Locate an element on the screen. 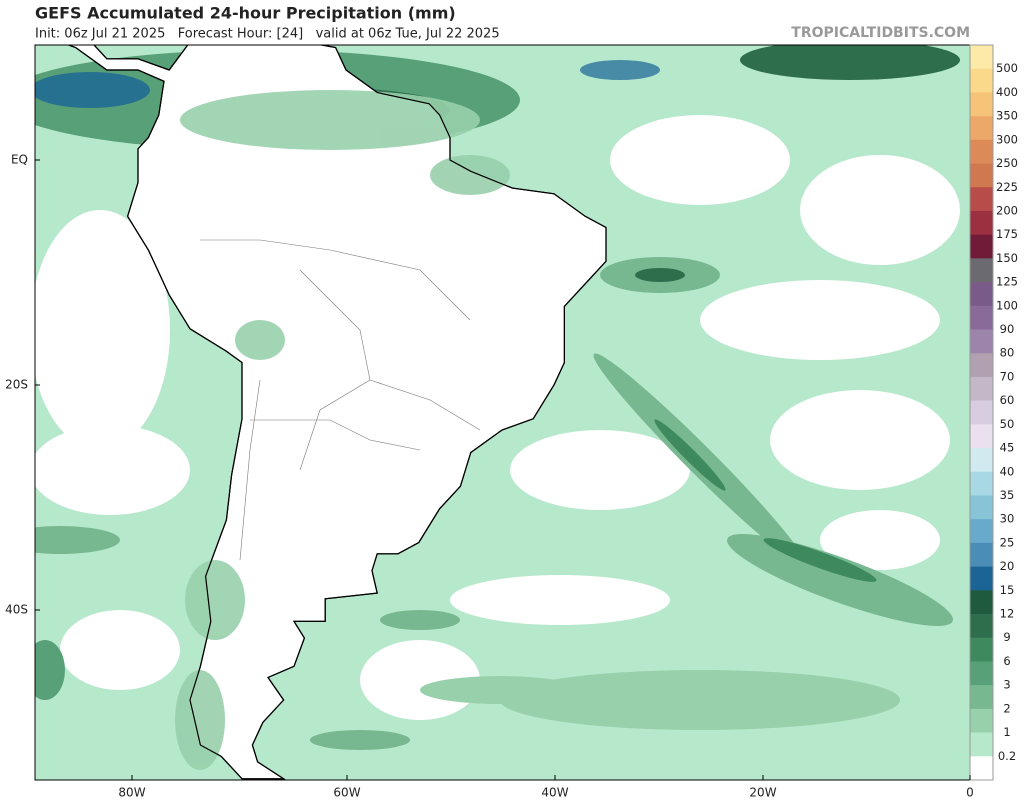  colorbar-label: 250 is located at coordinates (1007, 163).